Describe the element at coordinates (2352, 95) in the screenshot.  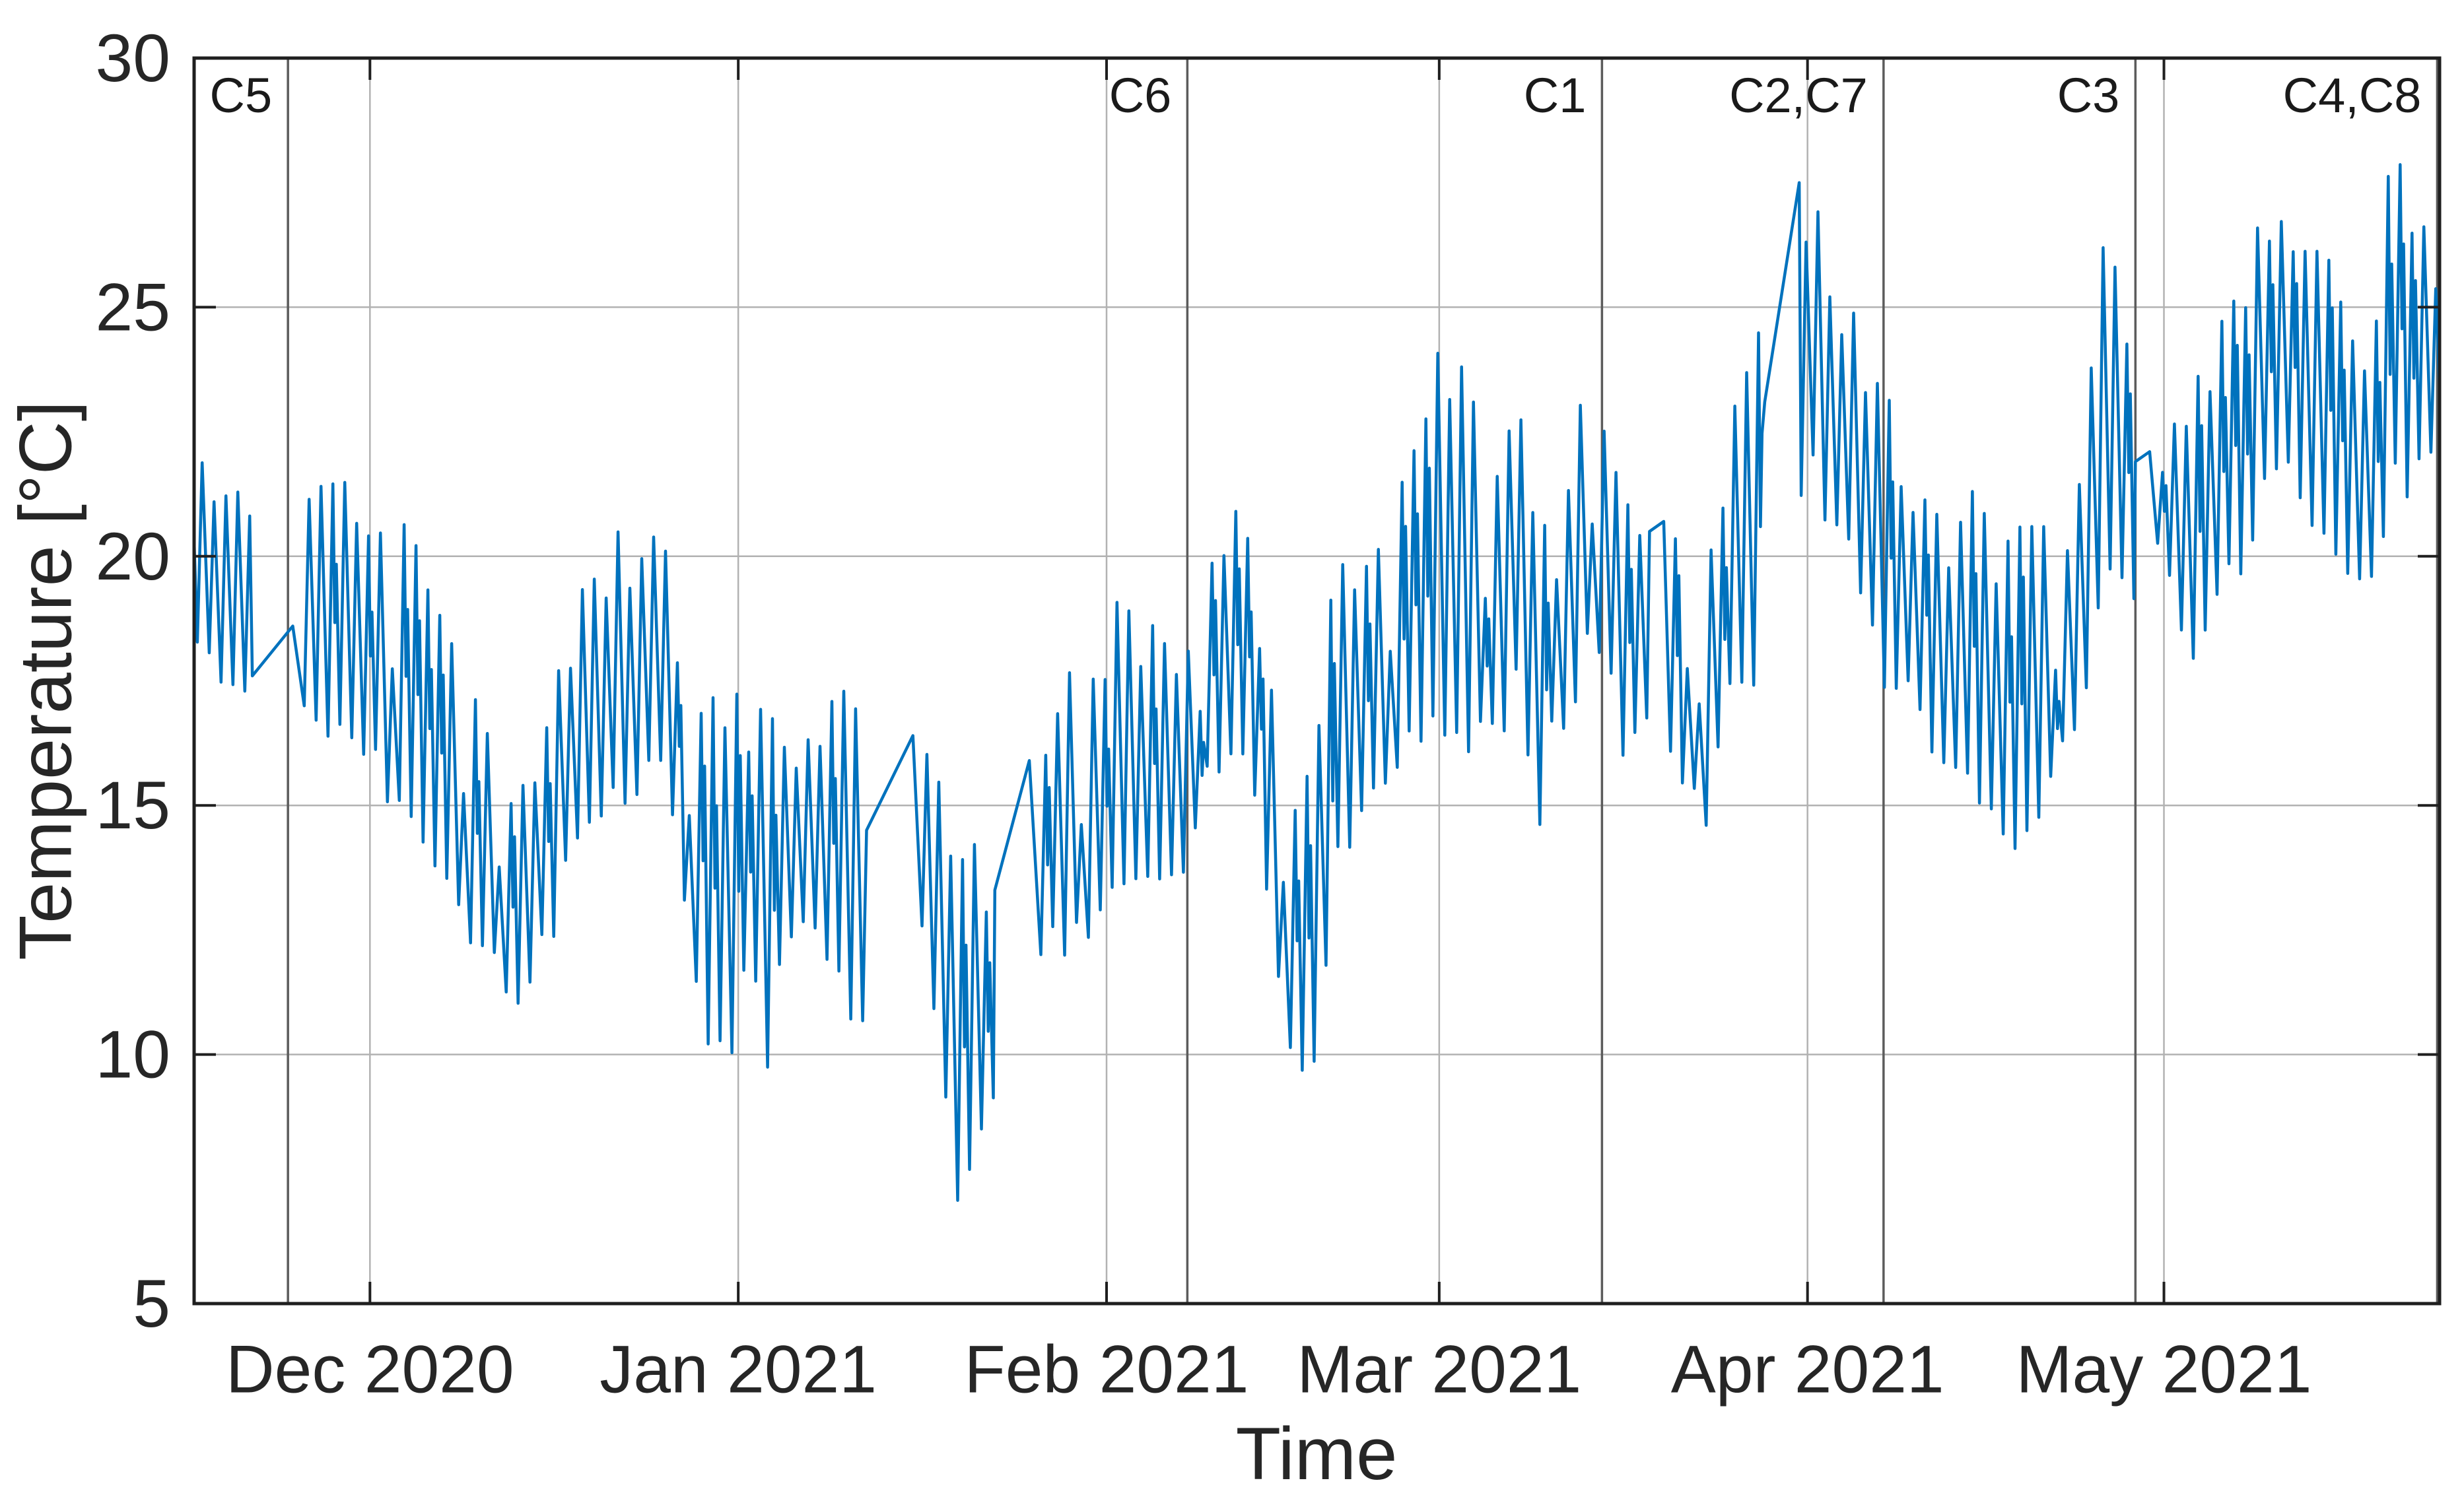
I see `annotation-label-c4-c8: C4,C8` at that location.